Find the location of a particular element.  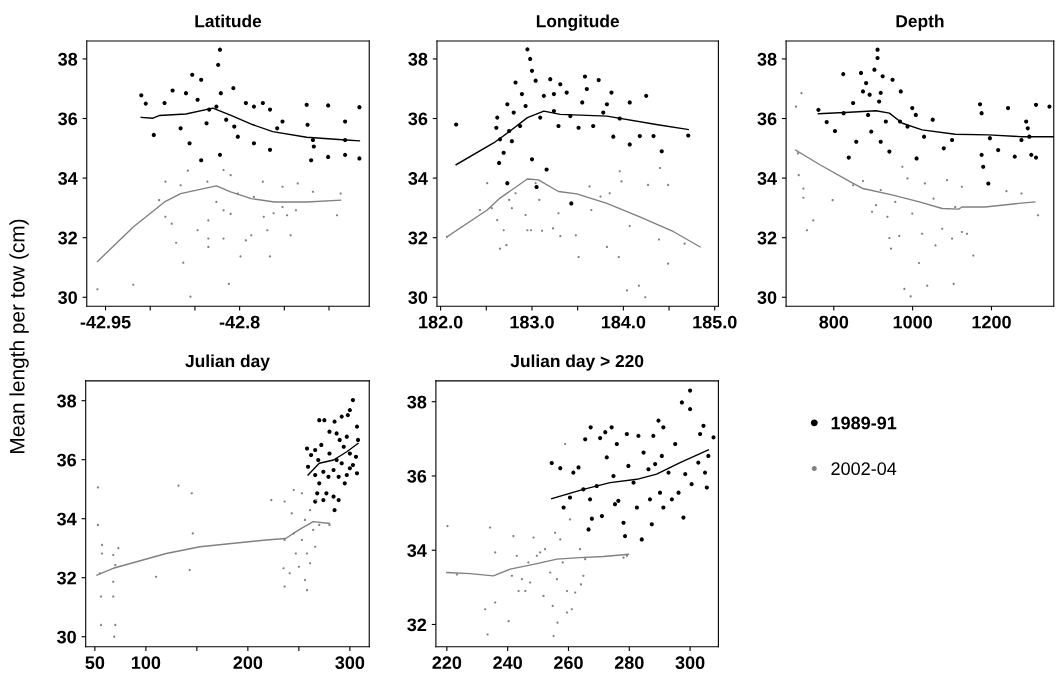

x-tick-label: 184.0 is located at coordinates (623, 322).